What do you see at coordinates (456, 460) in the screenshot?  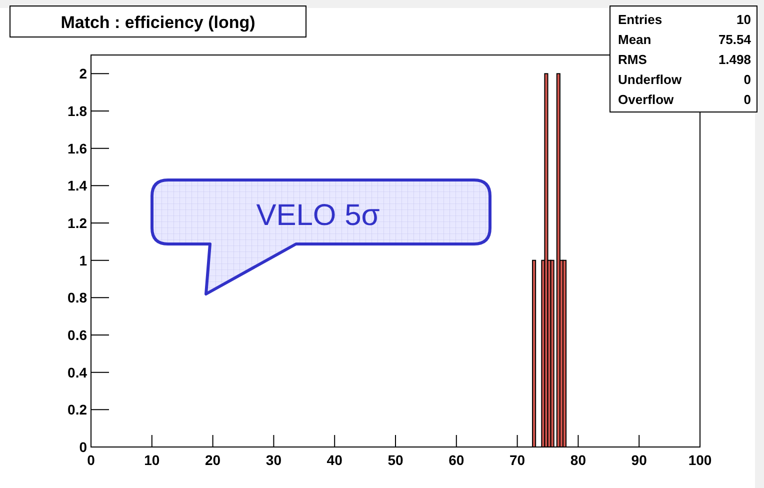 I see `x-tick-label: 60` at bounding box center [456, 460].